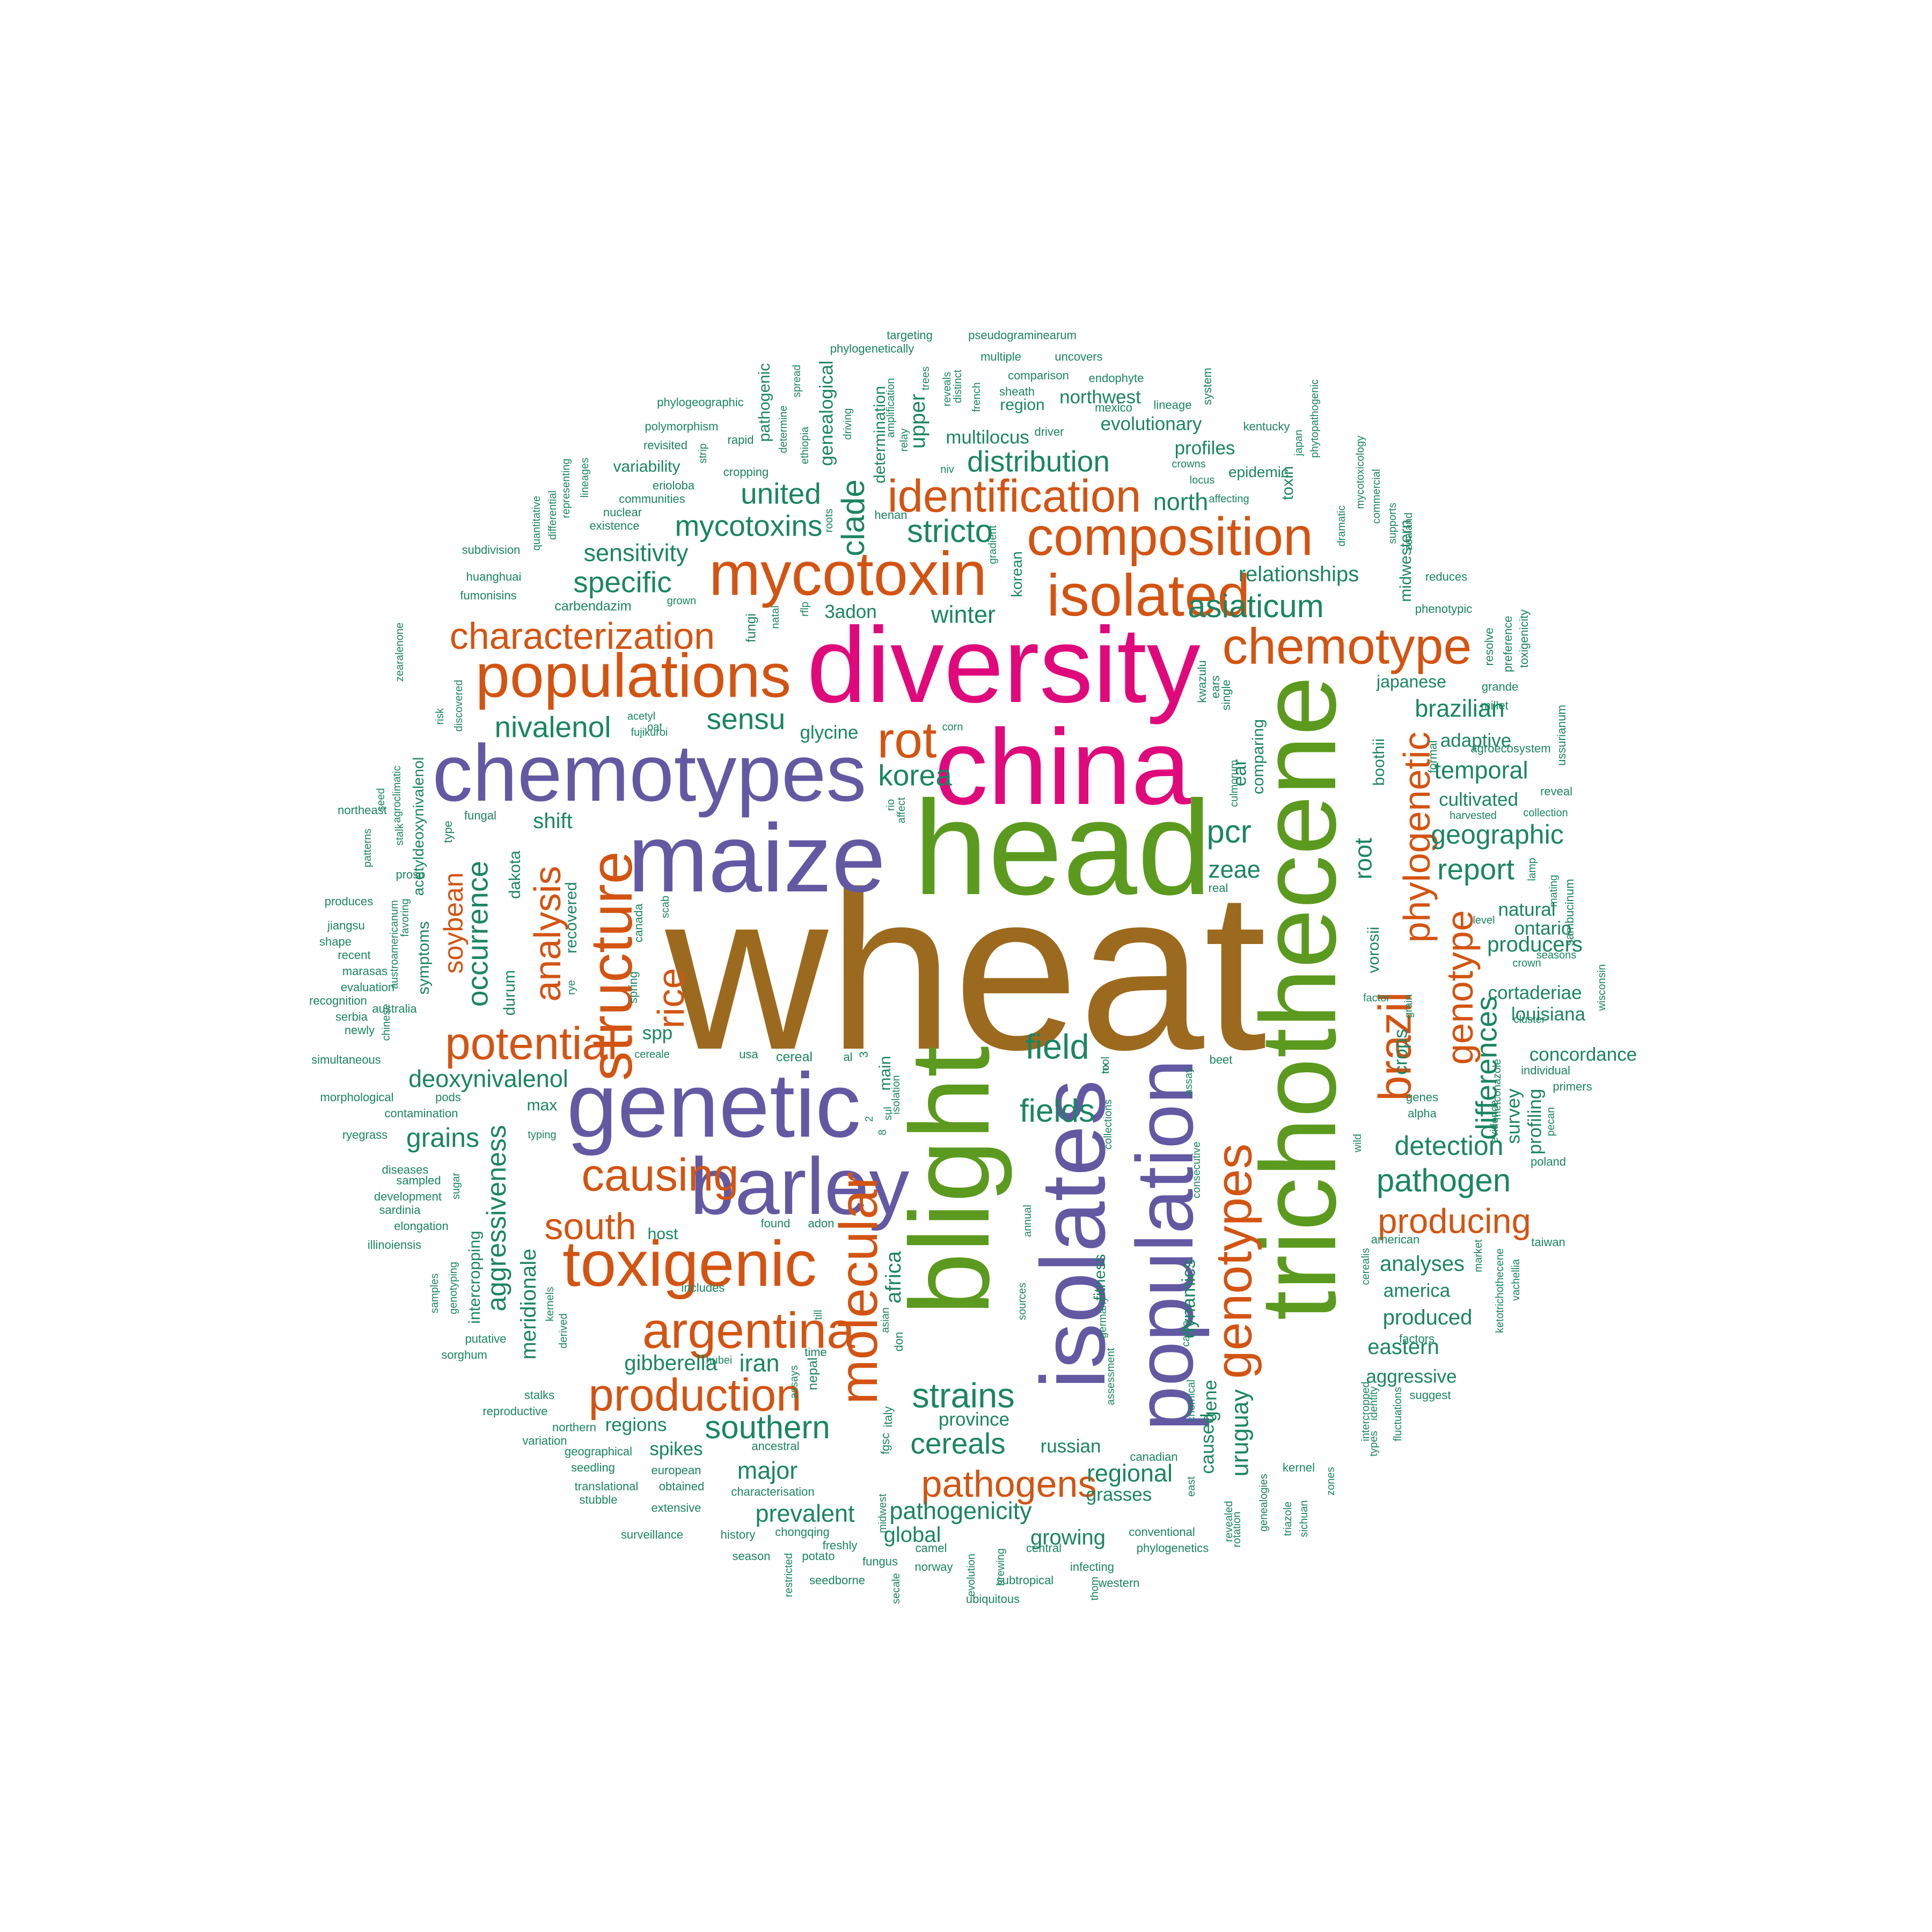 The width and height of the screenshot is (1932, 1932). Describe the element at coordinates (448, 1097) in the screenshot. I see `word-pods: pods` at that location.